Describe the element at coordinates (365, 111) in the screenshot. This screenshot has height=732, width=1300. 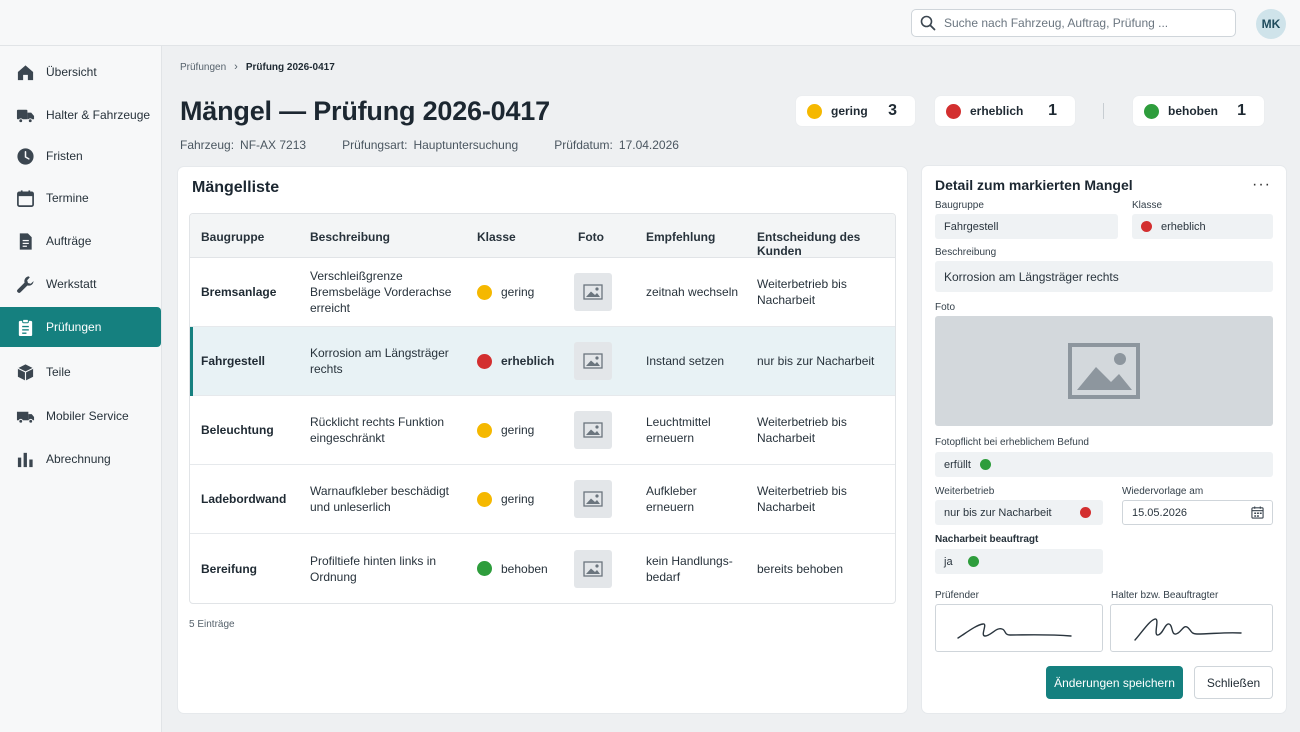
I see `page-title: Mängel — Prüfung 2026-0417` at that location.